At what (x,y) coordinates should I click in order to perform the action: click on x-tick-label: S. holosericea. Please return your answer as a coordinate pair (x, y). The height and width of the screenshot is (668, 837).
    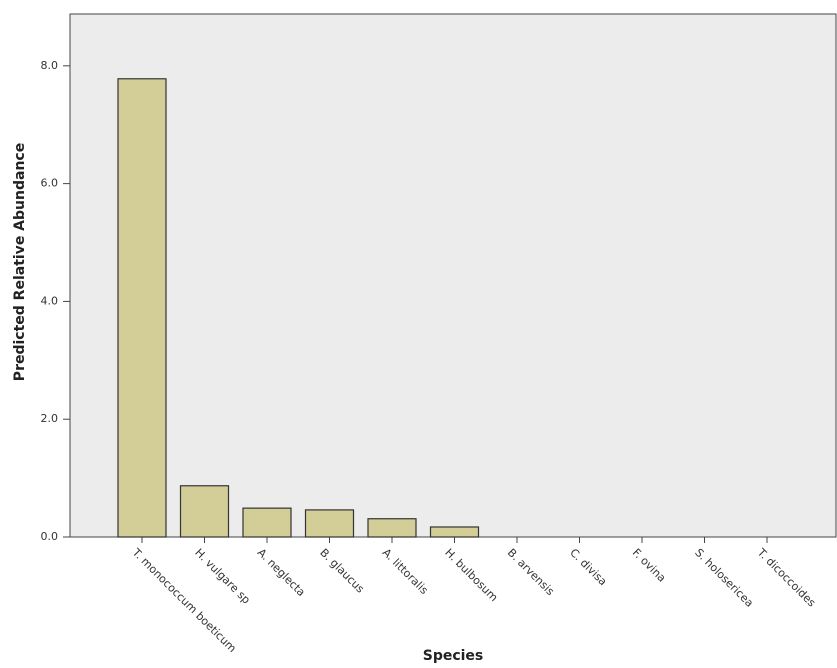
    Looking at the image, I should click on (724, 578).